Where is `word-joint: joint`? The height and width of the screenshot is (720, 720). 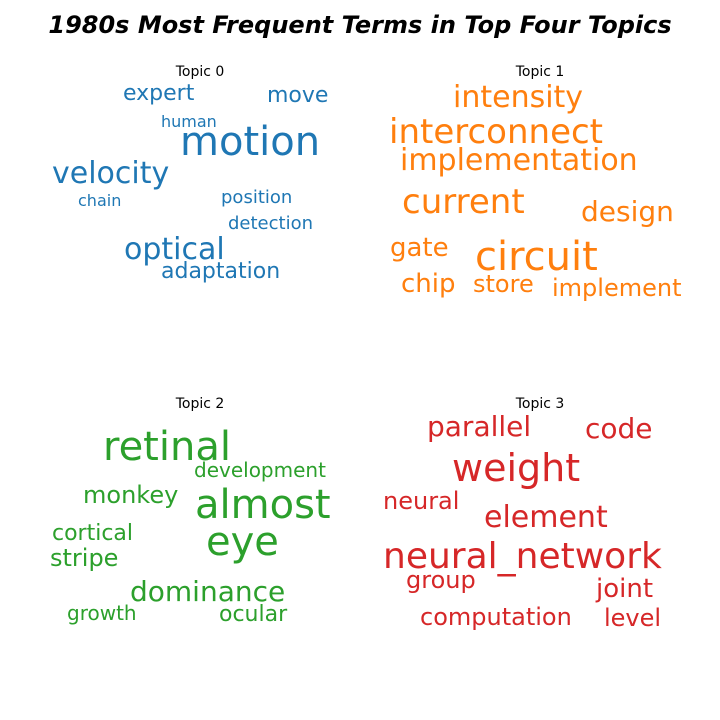
word-joint: joint is located at coordinates (624, 589).